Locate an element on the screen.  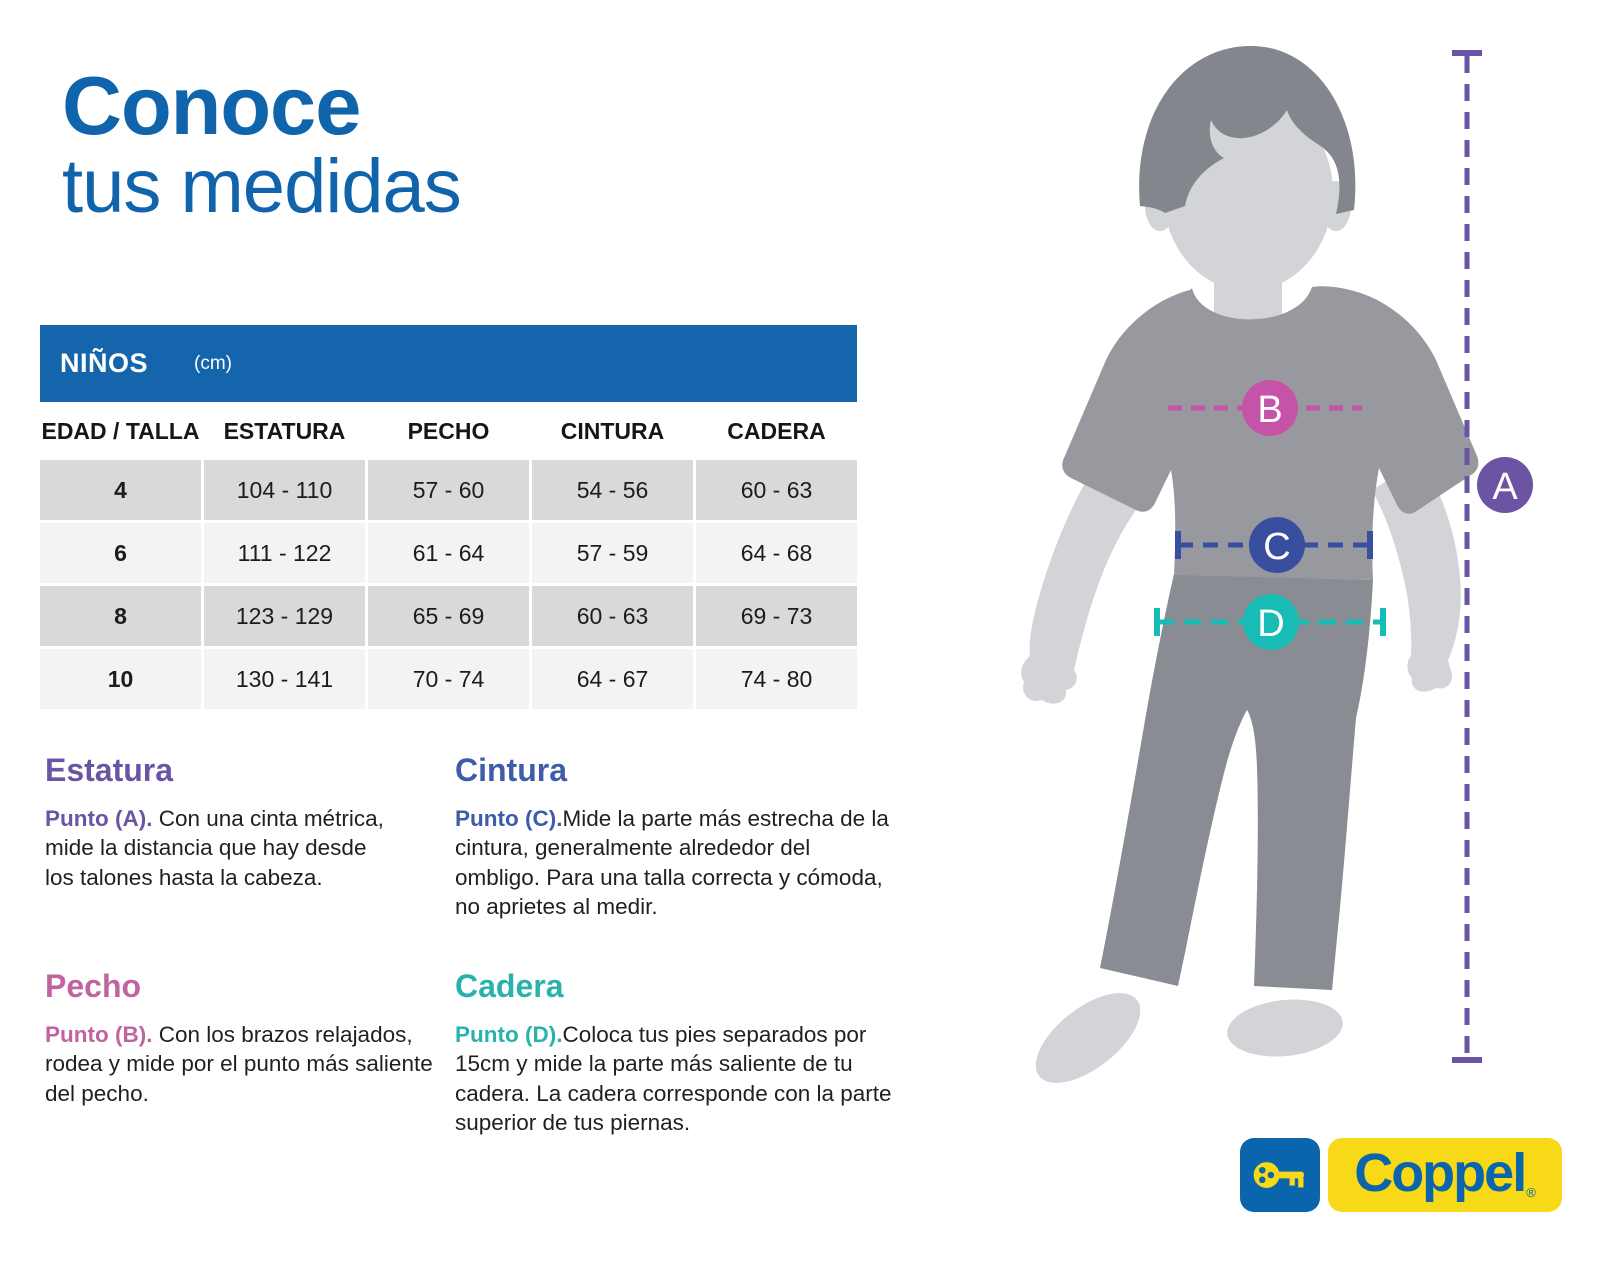
measurement-cell: 57 - 59 is located at coordinates (612, 553).